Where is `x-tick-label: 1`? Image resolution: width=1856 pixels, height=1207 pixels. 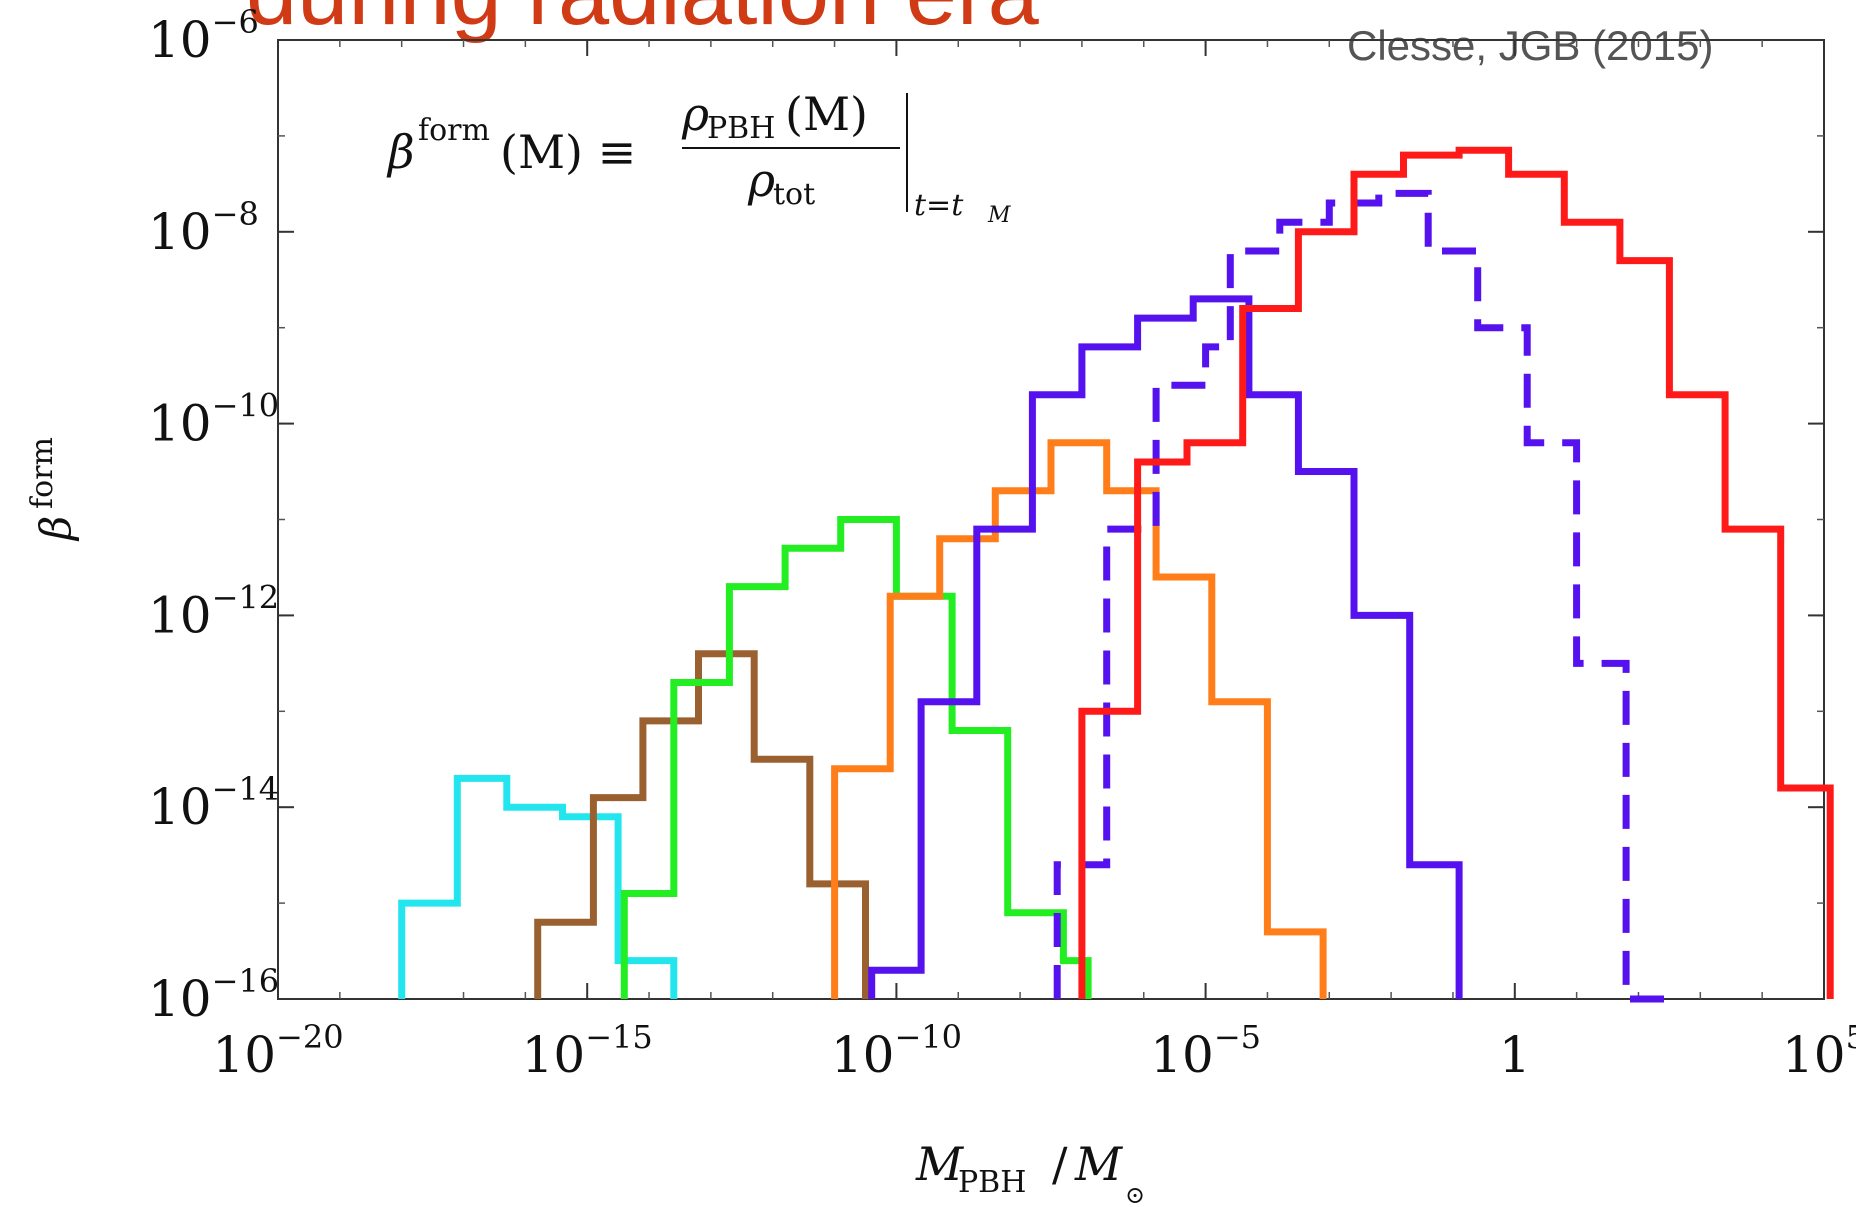
x-tick-label: 1 is located at coordinates (1515, 1055).